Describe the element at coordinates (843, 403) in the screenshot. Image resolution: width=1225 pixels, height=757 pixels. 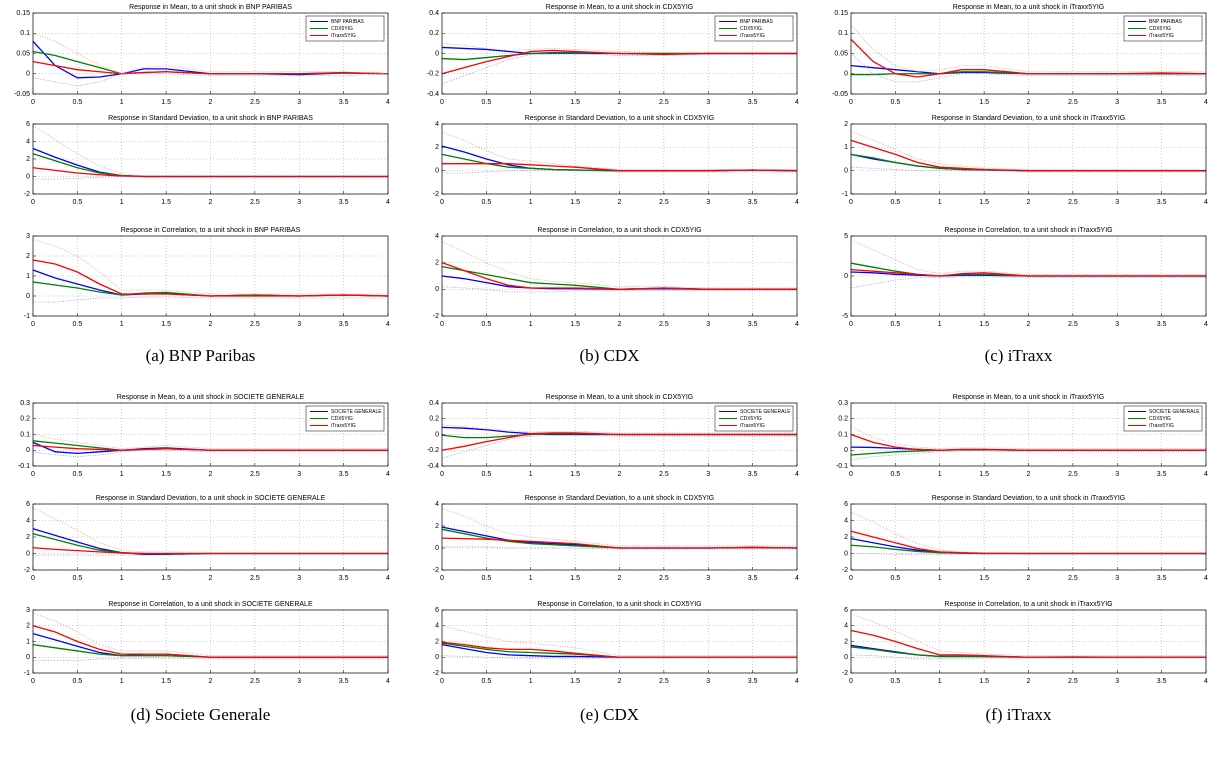
I see `y-tick-label: 0.3` at that location.